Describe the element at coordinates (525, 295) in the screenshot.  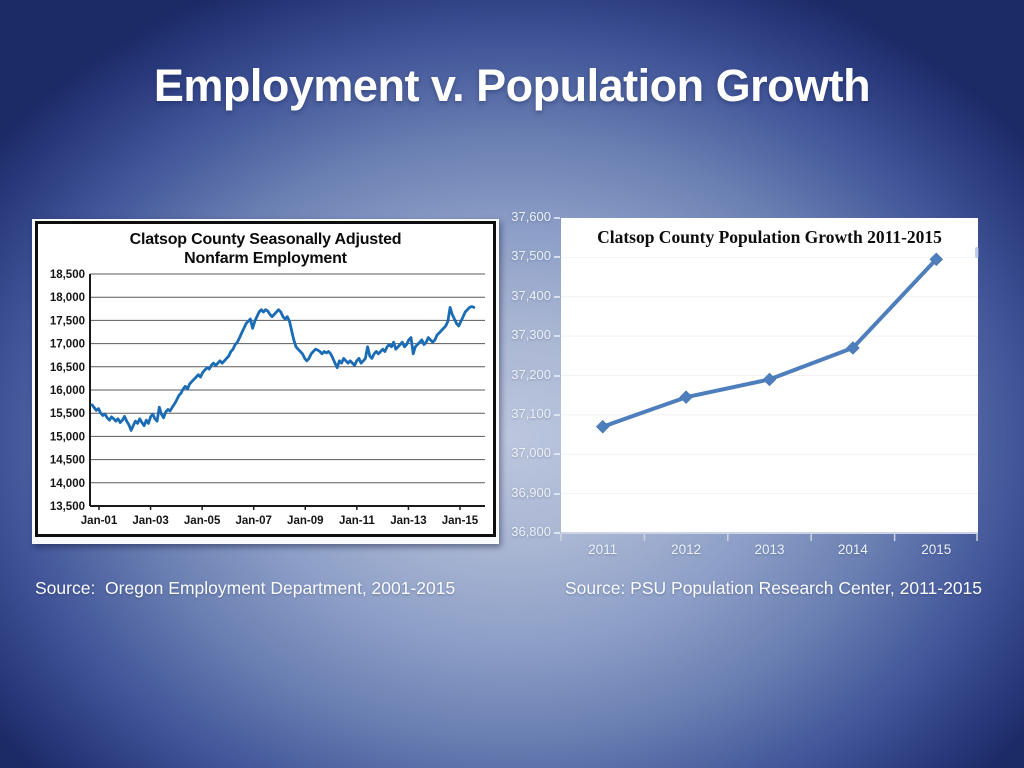
I see `y-tick-label: 37,400` at that location.